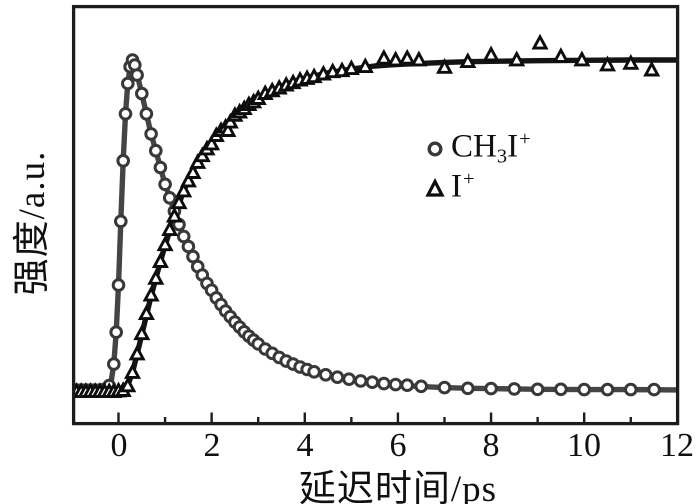  I want to click on legend-item-ch3i: CH3I+, so click(476, 148).